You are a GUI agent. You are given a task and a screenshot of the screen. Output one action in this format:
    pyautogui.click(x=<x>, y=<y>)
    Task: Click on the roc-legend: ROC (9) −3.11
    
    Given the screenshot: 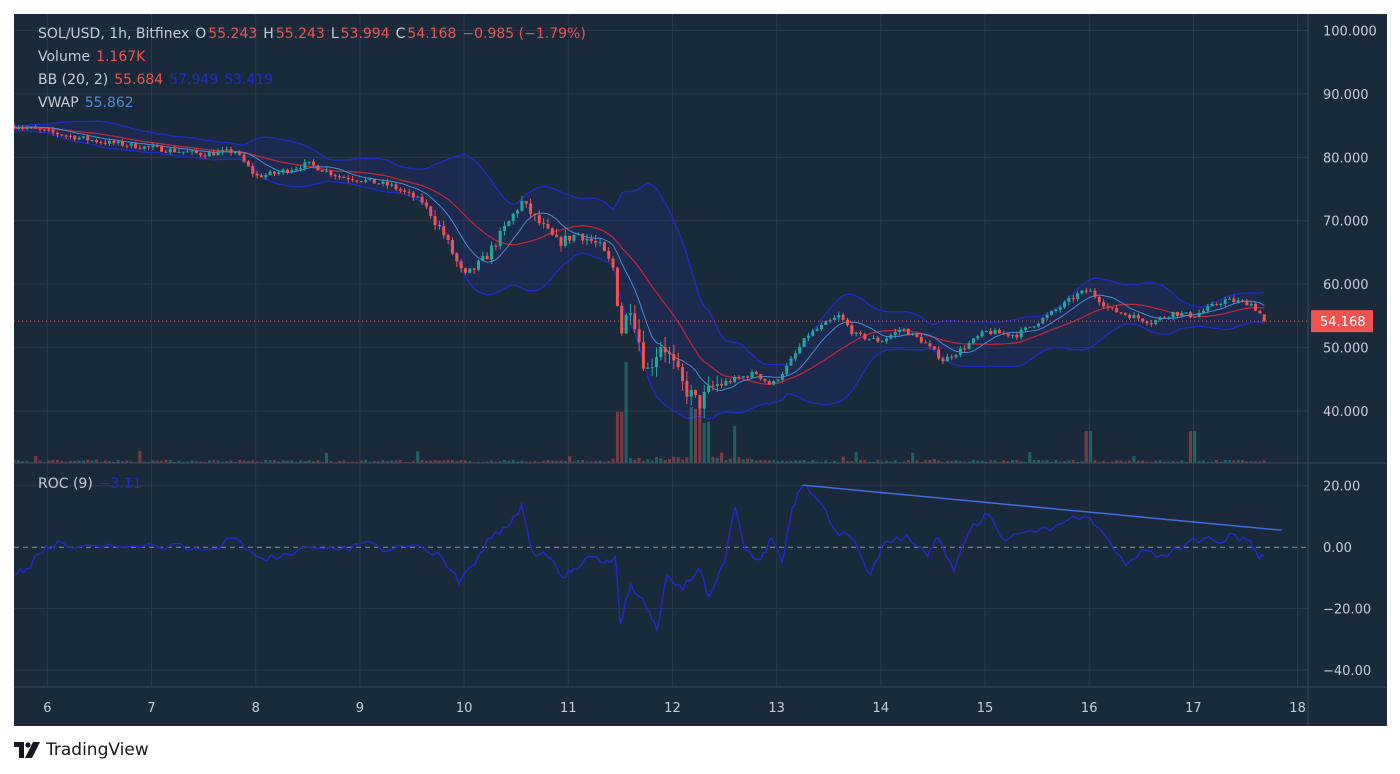 What is the action you would take?
    pyautogui.click(x=93, y=484)
    